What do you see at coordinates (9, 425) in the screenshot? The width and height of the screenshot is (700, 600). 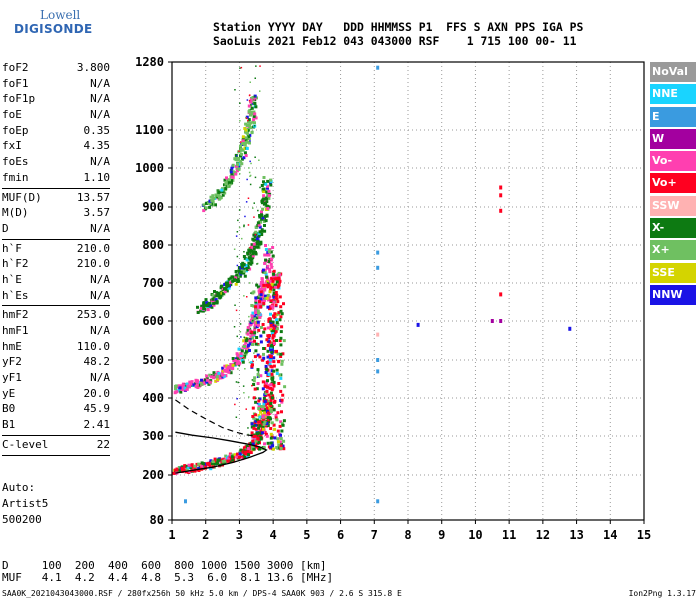 I see `param-name: B1` at bounding box center [9, 425].